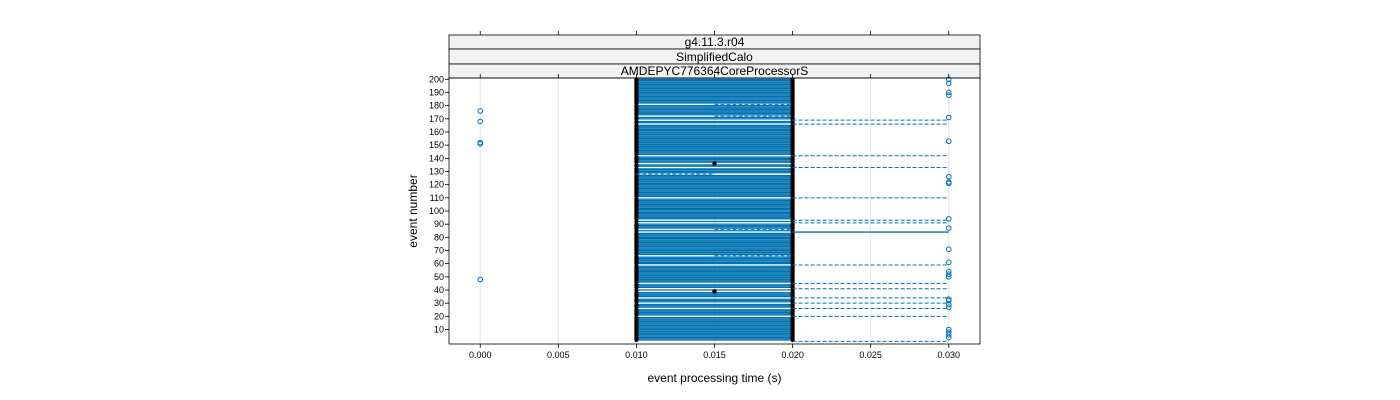 The height and width of the screenshot is (400, 1400). Describe the element at coordinates (636, 355) in the screenshot. I see `x-tick-label: 0.010` at that location.